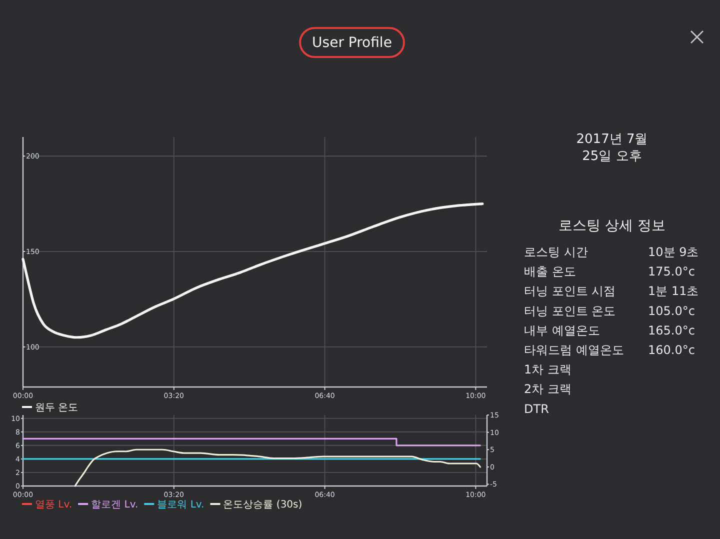 This screenshot has width=720, height=539. I want to click on legend-label: 열풍 Lv., so click(53, 505).